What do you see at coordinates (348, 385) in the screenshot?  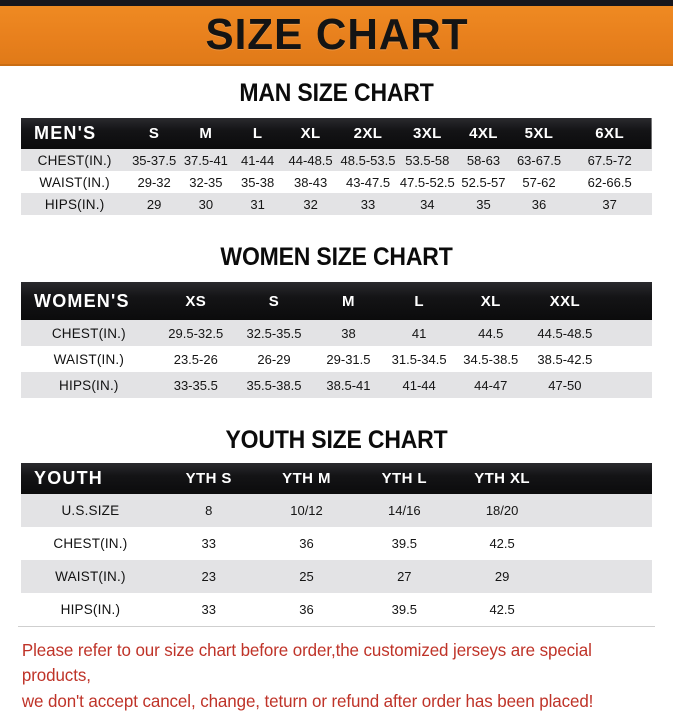 I see `women-hips-m: 38.5-41` at bounding box center [348, 385].